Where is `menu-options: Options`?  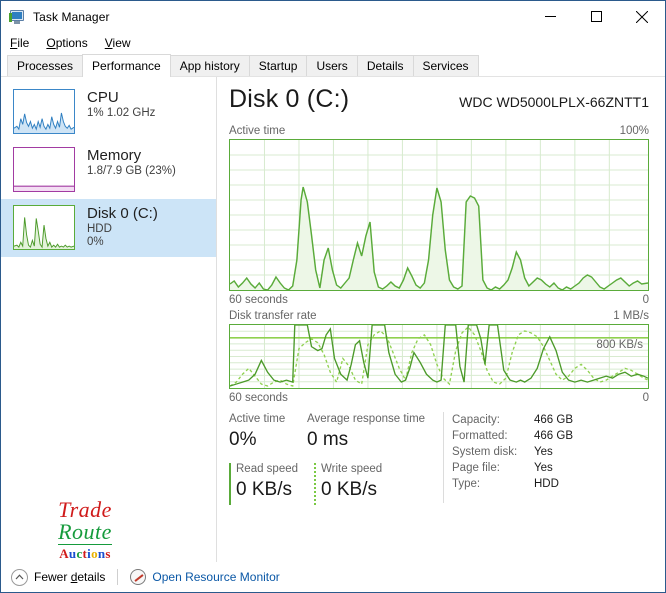
menu-options: Options is located at coordinates (67, 43).